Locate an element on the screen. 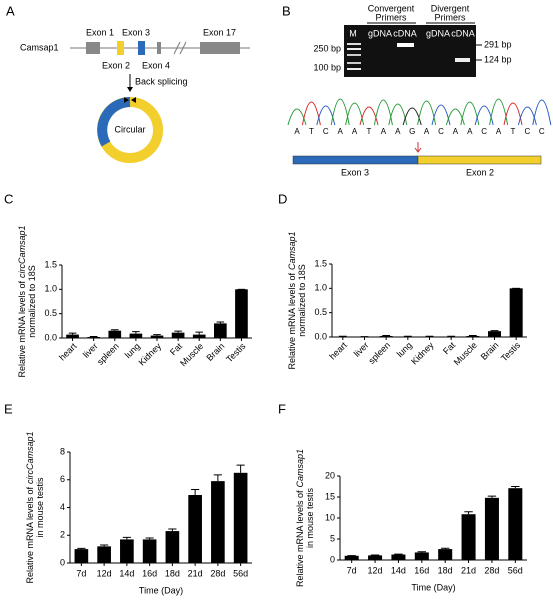 This screenshot has height=600, width=553. gel is located at coordinates (410, 51).